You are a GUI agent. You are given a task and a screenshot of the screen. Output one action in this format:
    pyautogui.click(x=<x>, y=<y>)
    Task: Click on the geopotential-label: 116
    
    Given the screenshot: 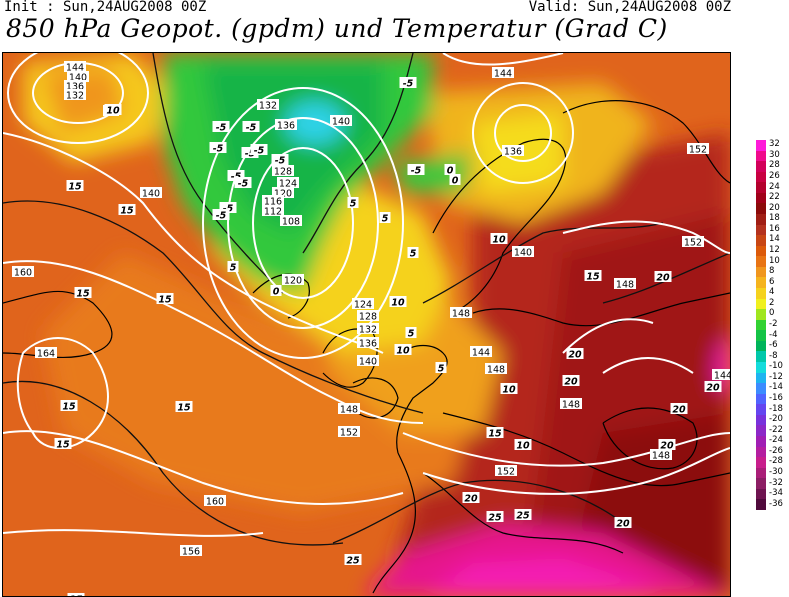 What is the action you would take?
    pyautogui.click(x=273, y=202)
    